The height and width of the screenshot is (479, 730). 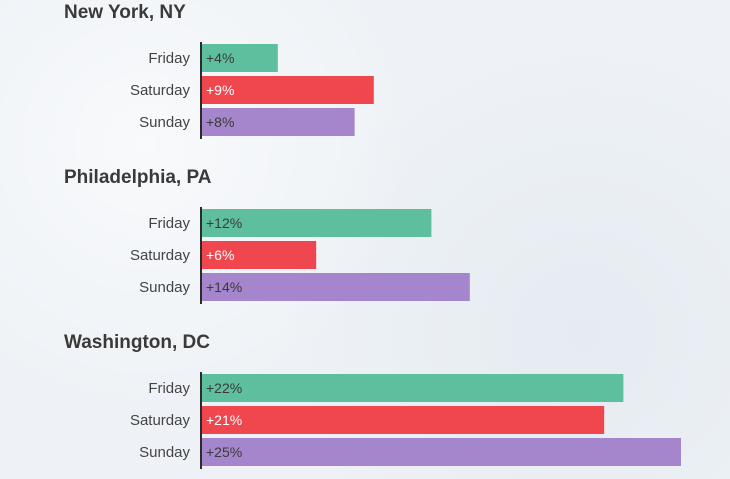 What do you see at coordinates (220, 90) in the screenshot?
I see `data-label: +9%` at bounding box center [220, 90].